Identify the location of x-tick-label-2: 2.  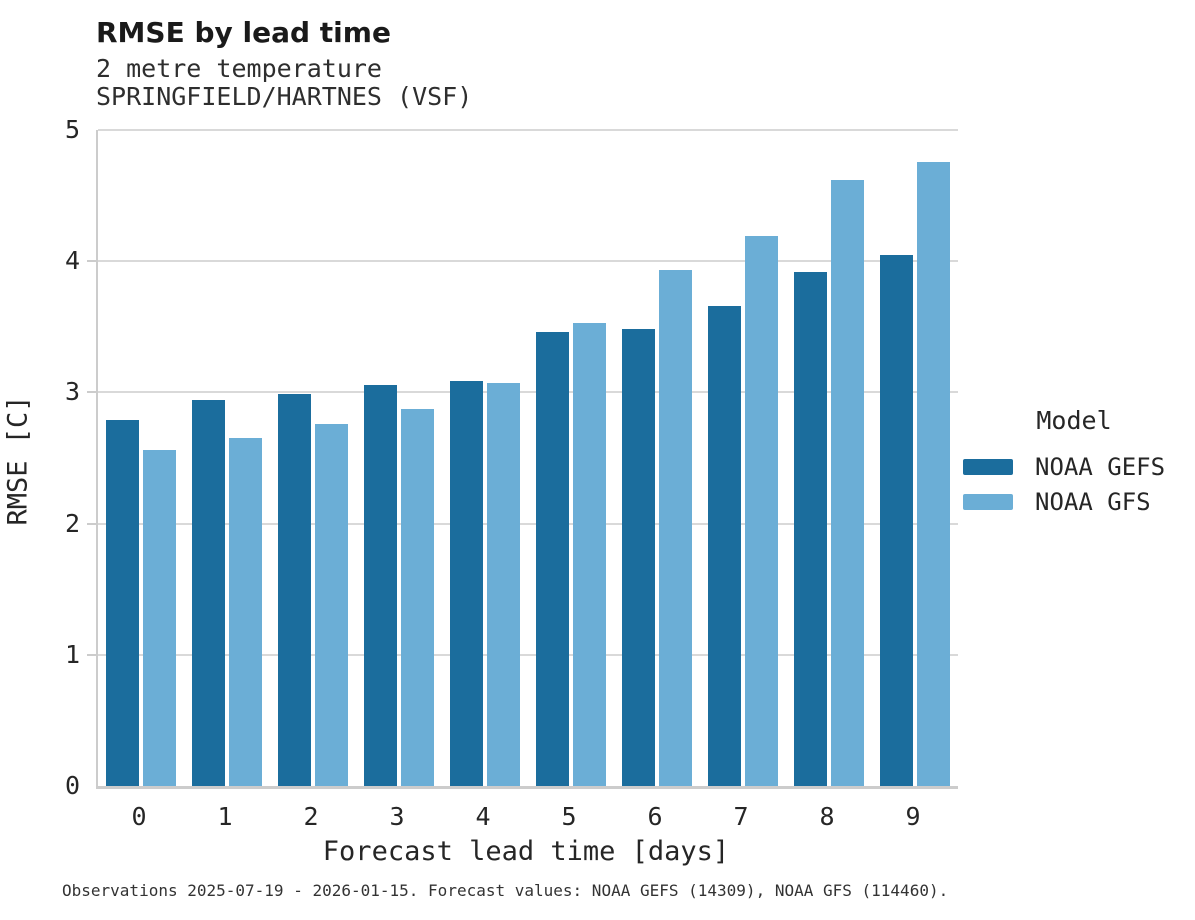
(311, 816).